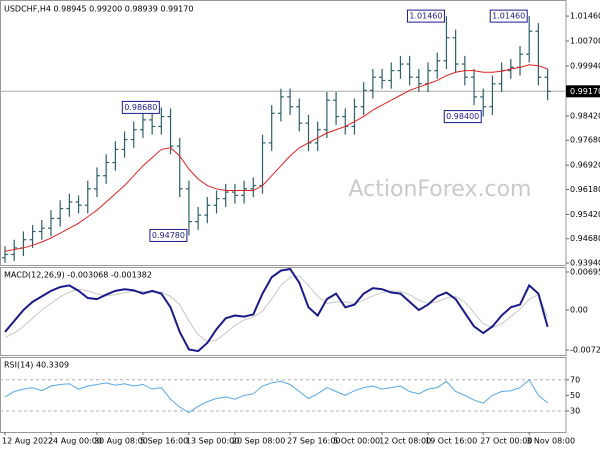  I want to click on x-tick-label: 5 Sep 16:00, so click(164, 441).